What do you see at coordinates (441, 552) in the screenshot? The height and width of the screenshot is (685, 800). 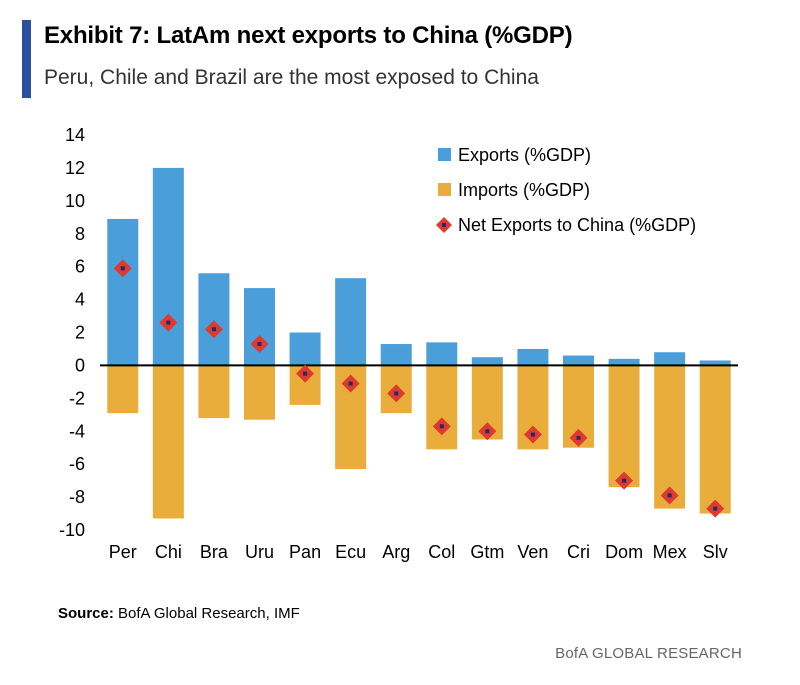 I see `x-tick-label: Col` at bounding box center [441, 552].